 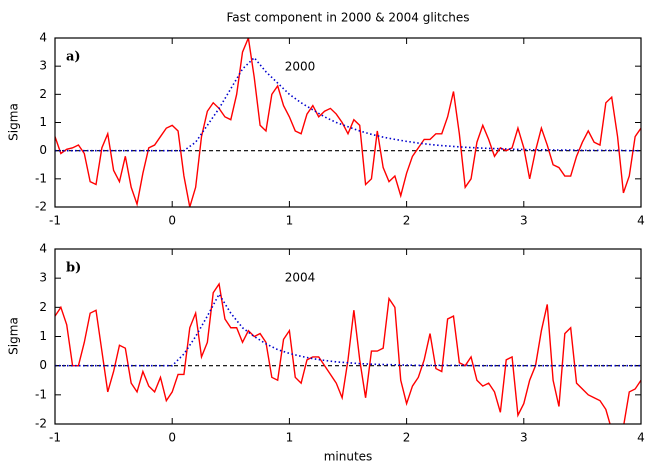 I want to click on data-line, so click(x=348, y=329).